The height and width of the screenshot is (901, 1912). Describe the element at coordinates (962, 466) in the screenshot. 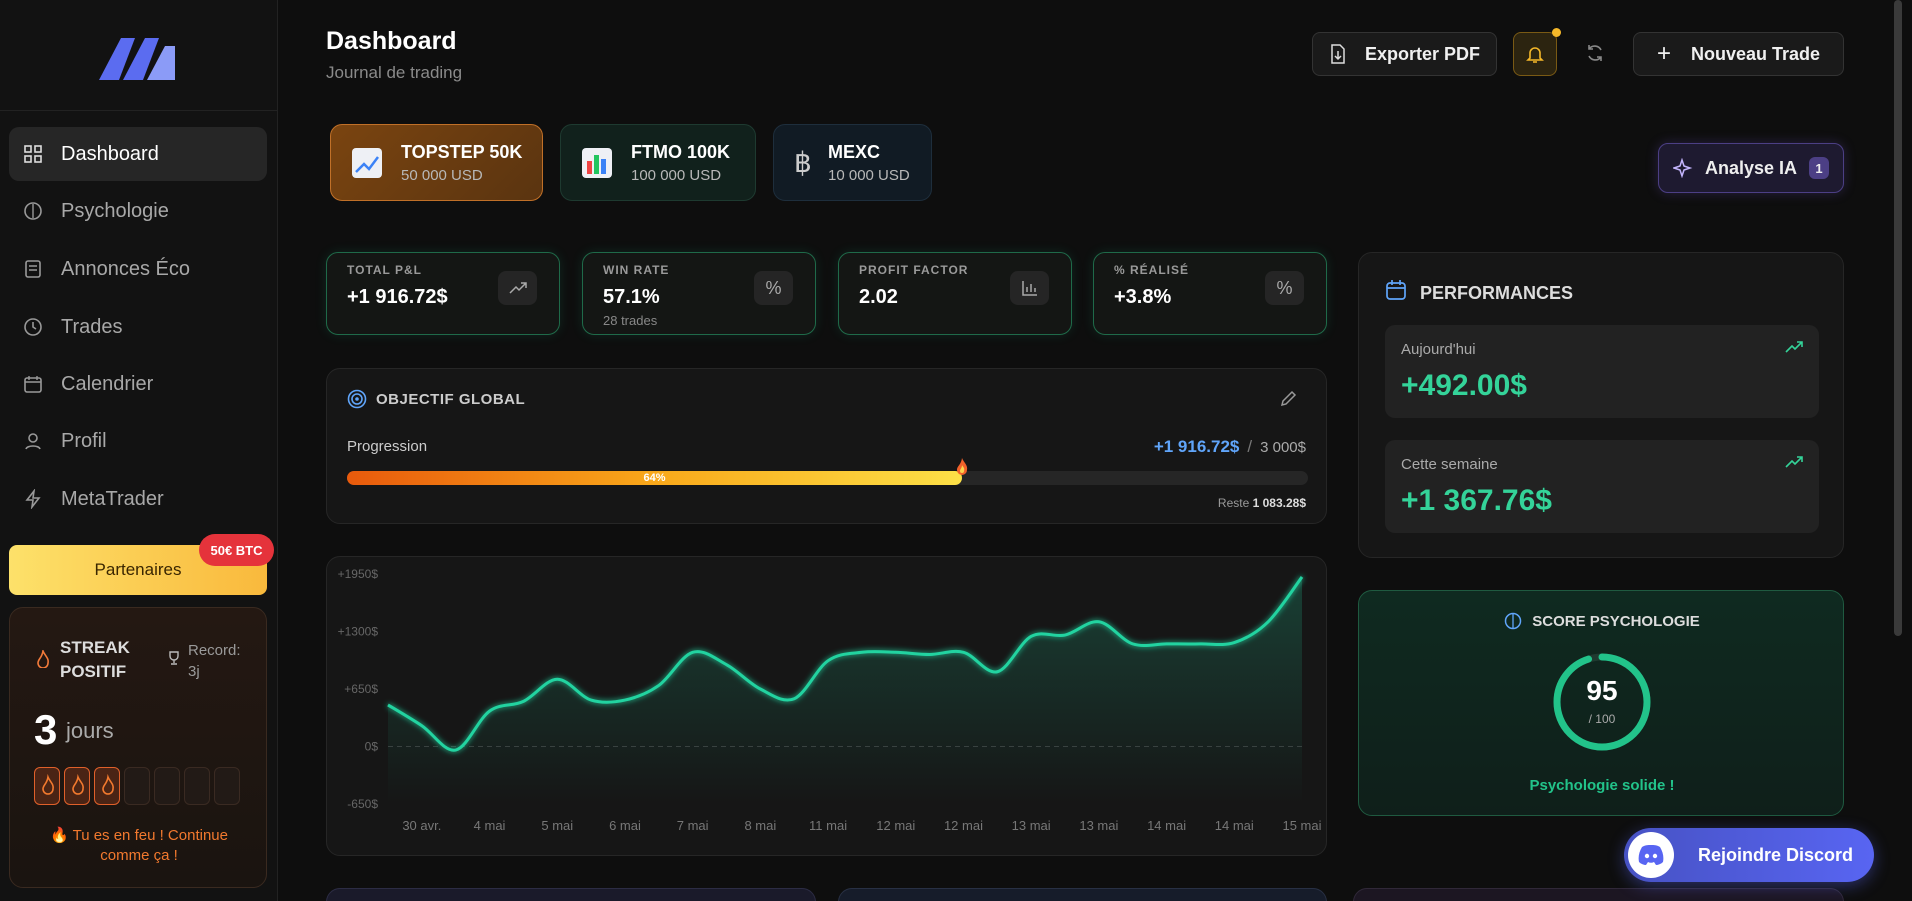

I see `flame-marker` at that location.